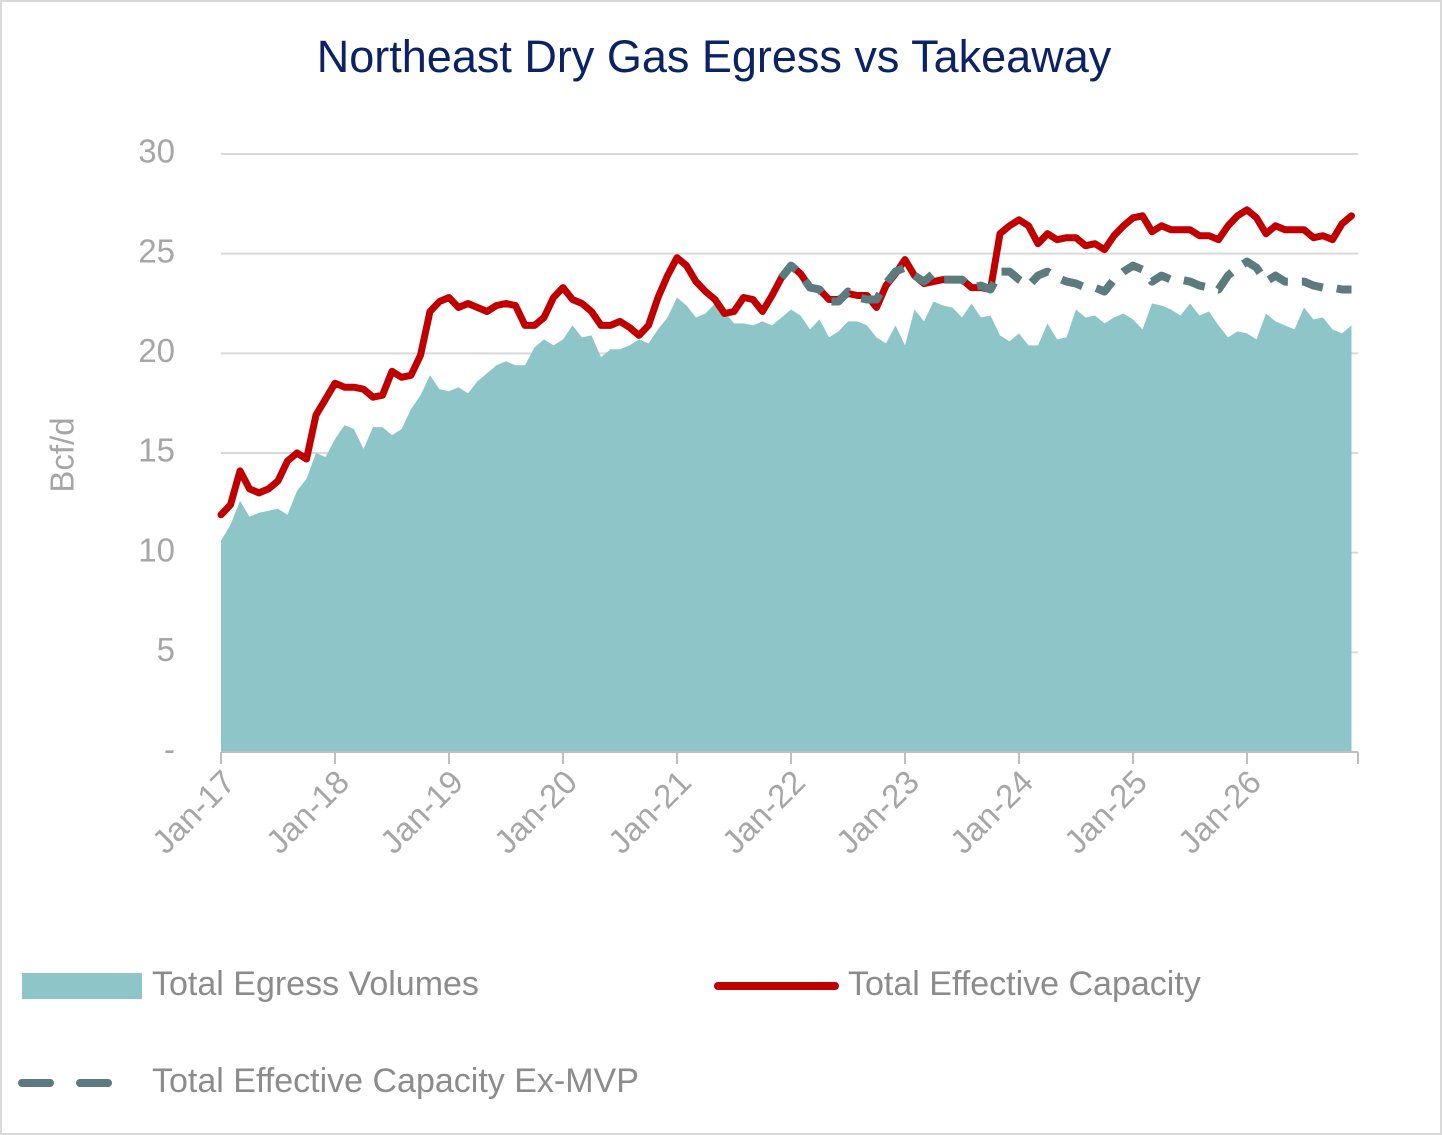 This screenshot has width=1442, height=1135. What do you see at coordinates (169, 749) in the screenshot?
I see `y-tick-label: -` at bounding box center [169, 749].